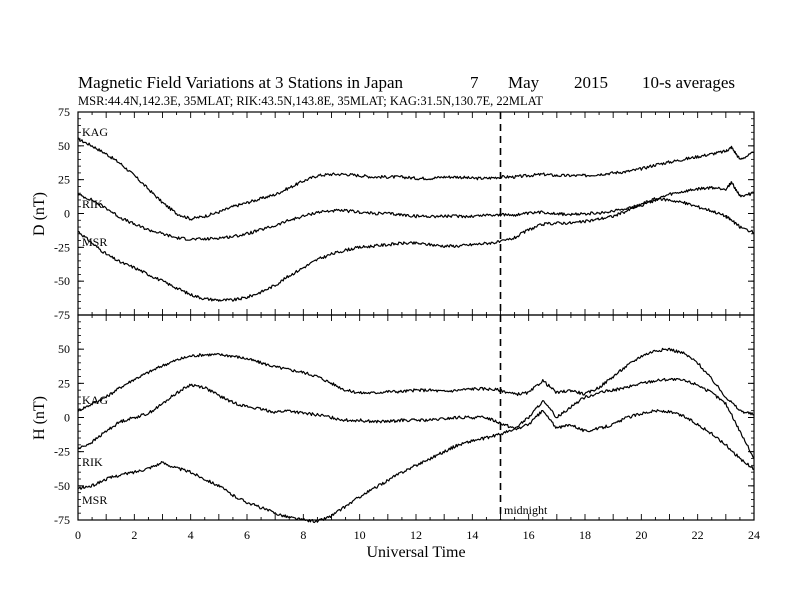  What do you see at coordinates (94, 500) in the screenshot?
I see `h-label-msr: MSR` at bounding box center [94, 500].